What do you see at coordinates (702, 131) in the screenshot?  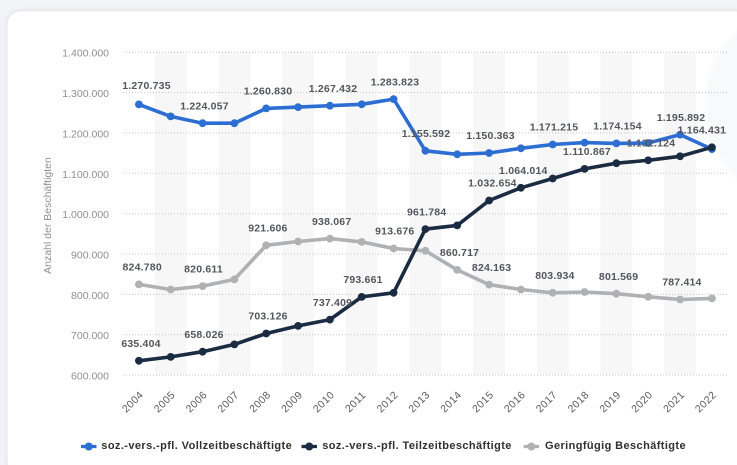 I see `svg-text: 1.164.431` at bounding box center [702, 131].